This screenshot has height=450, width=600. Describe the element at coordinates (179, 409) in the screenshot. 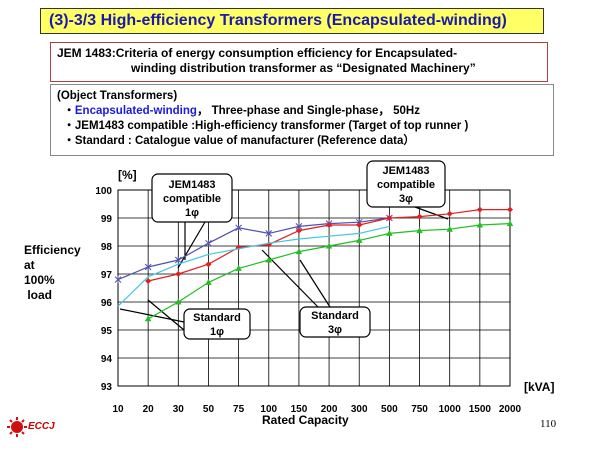

I see `x-tick-label: 30` at that location.